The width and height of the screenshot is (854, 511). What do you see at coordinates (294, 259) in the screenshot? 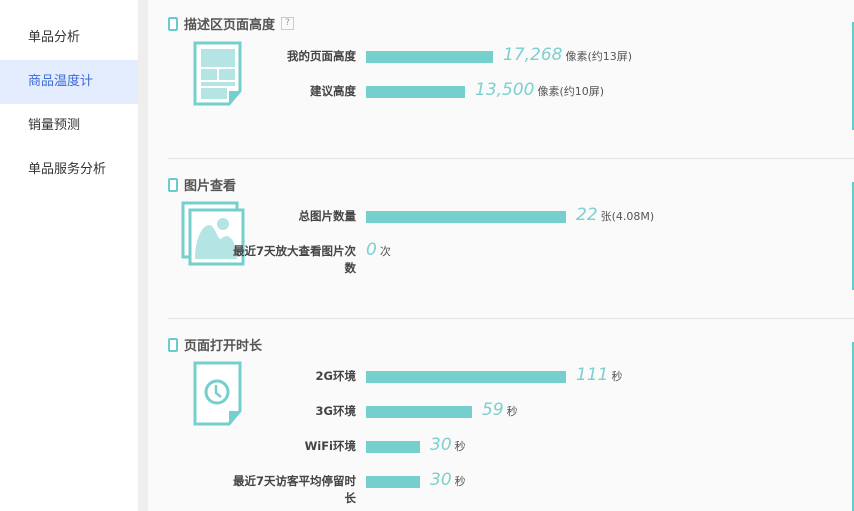
I see `metric-label: 最近7天放大查看图片次数` at bounding box center [294, 259].